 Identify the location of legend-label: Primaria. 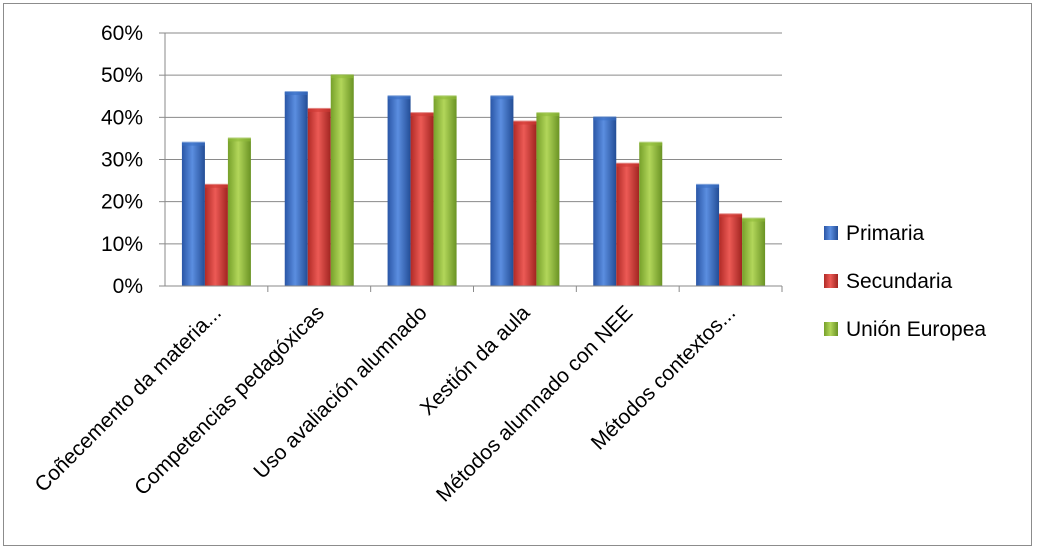
(885, 233).